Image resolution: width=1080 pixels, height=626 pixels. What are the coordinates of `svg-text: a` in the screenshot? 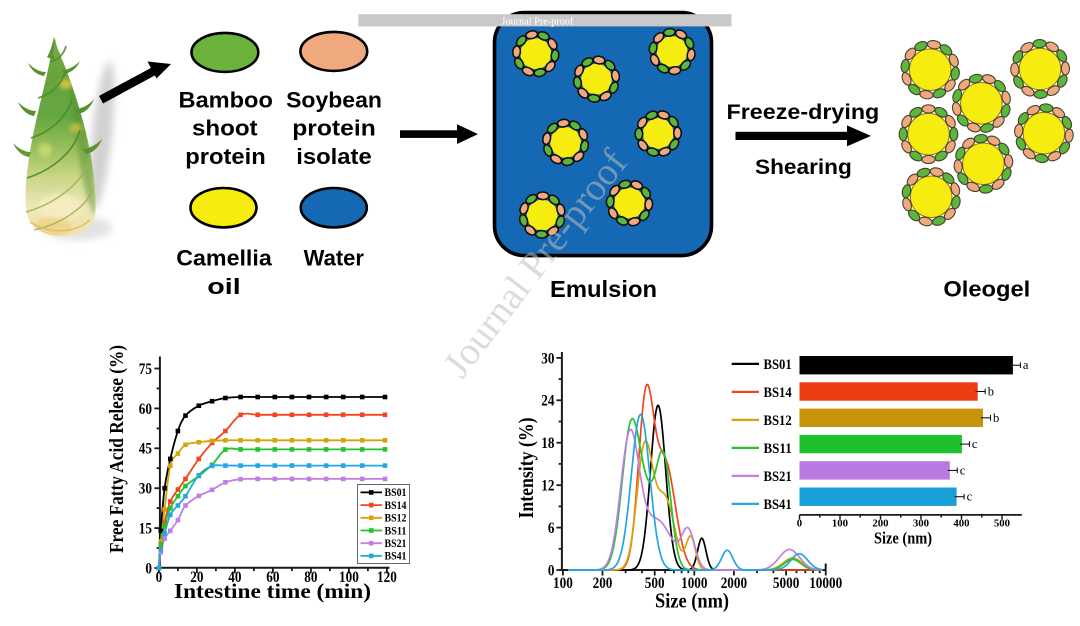 It's located at (1026, 365).